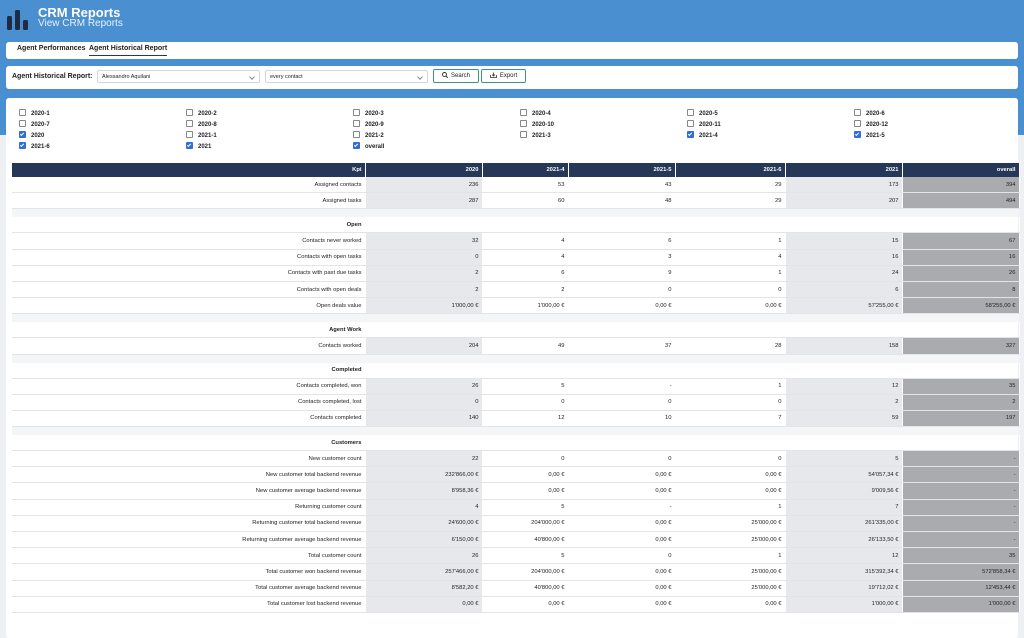 The image size is (1024, 638). I want to click on kpi-value: 26, so click(424, 386).